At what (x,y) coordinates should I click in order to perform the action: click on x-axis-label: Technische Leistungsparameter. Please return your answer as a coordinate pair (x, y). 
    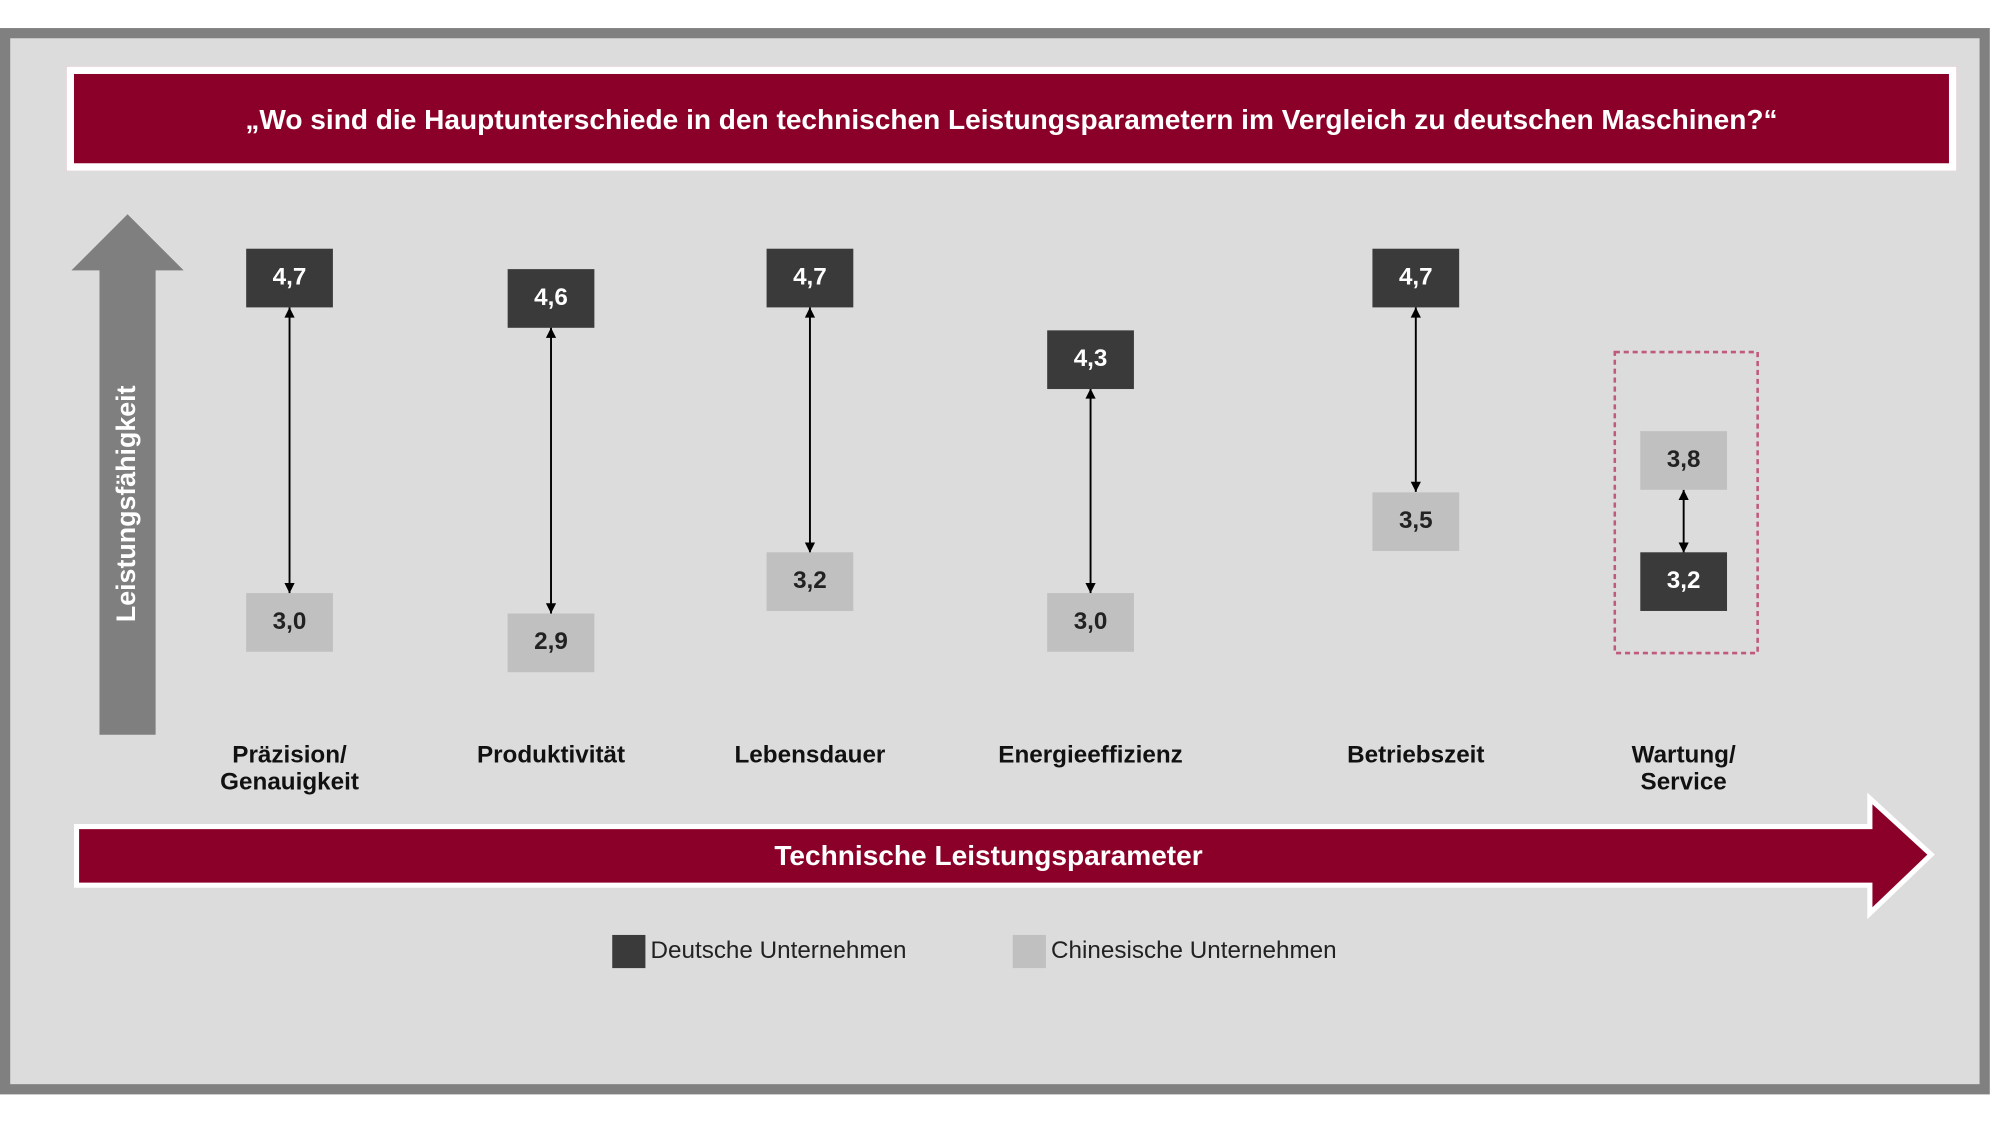
    Looking at the image, I should click on (988, 855).